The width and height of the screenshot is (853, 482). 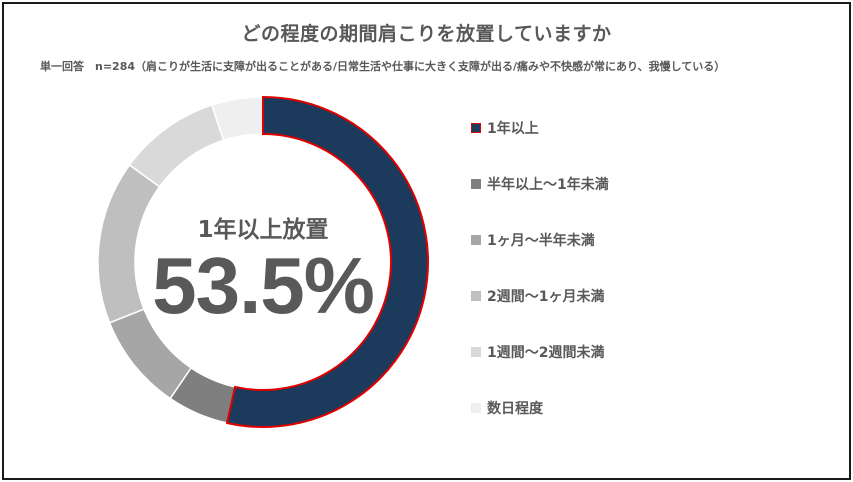 I want to click on legend-item-3: 1ヶ月～半年未満, so click(x=533, y=240).